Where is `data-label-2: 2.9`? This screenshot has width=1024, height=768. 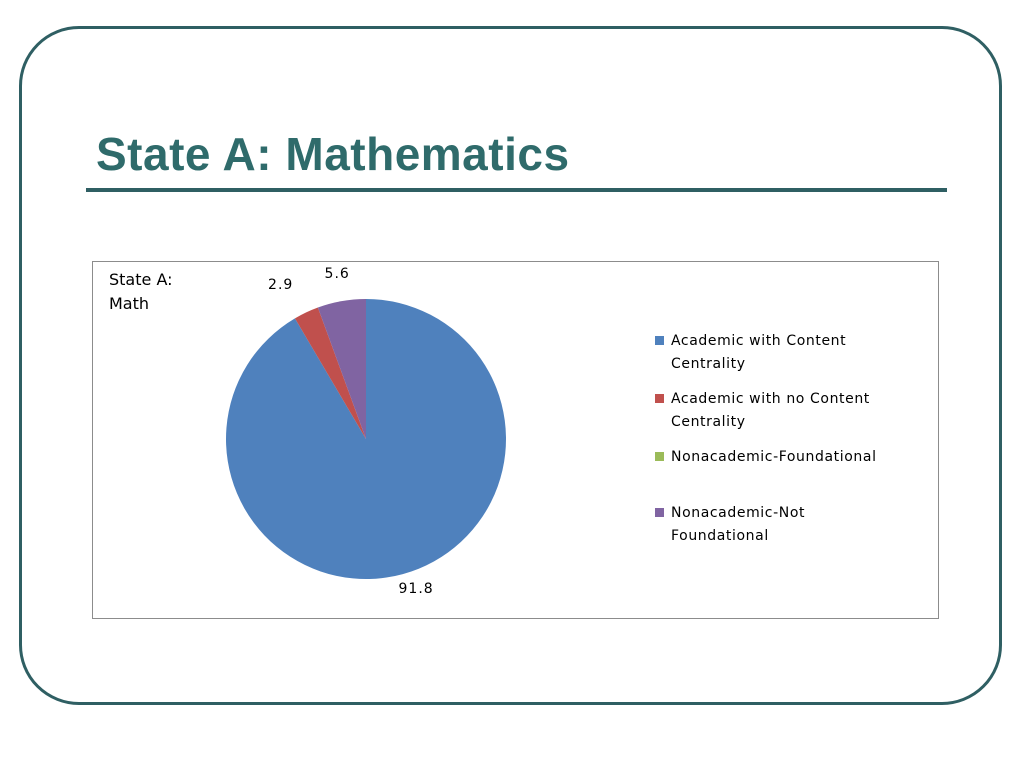
data-label-2: 2.9 is located at coordinates (281, 284).